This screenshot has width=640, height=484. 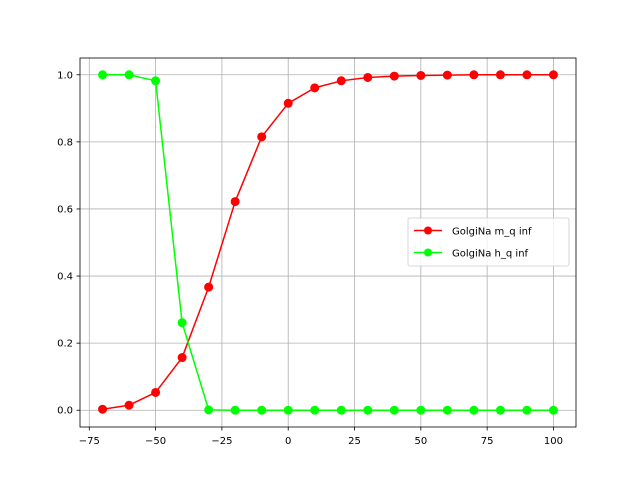 What do you see at coordinates (65, 209) in the screenshot?
I see `y-tick-label: 0.6` at bounding box center [65, 209].